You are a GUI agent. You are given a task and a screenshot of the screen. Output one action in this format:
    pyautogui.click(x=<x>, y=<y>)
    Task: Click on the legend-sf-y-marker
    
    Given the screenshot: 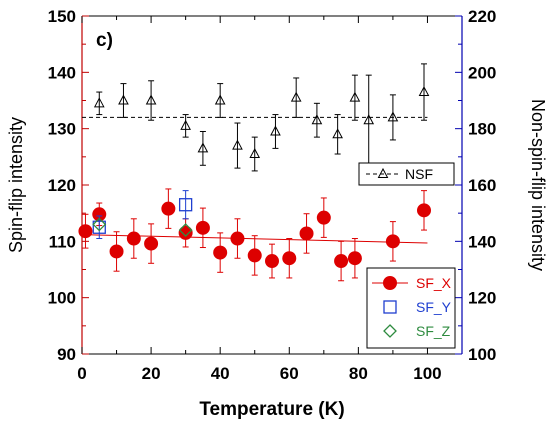 What is the action you would take?
    pyautogui.click(x=390, y=307)
    